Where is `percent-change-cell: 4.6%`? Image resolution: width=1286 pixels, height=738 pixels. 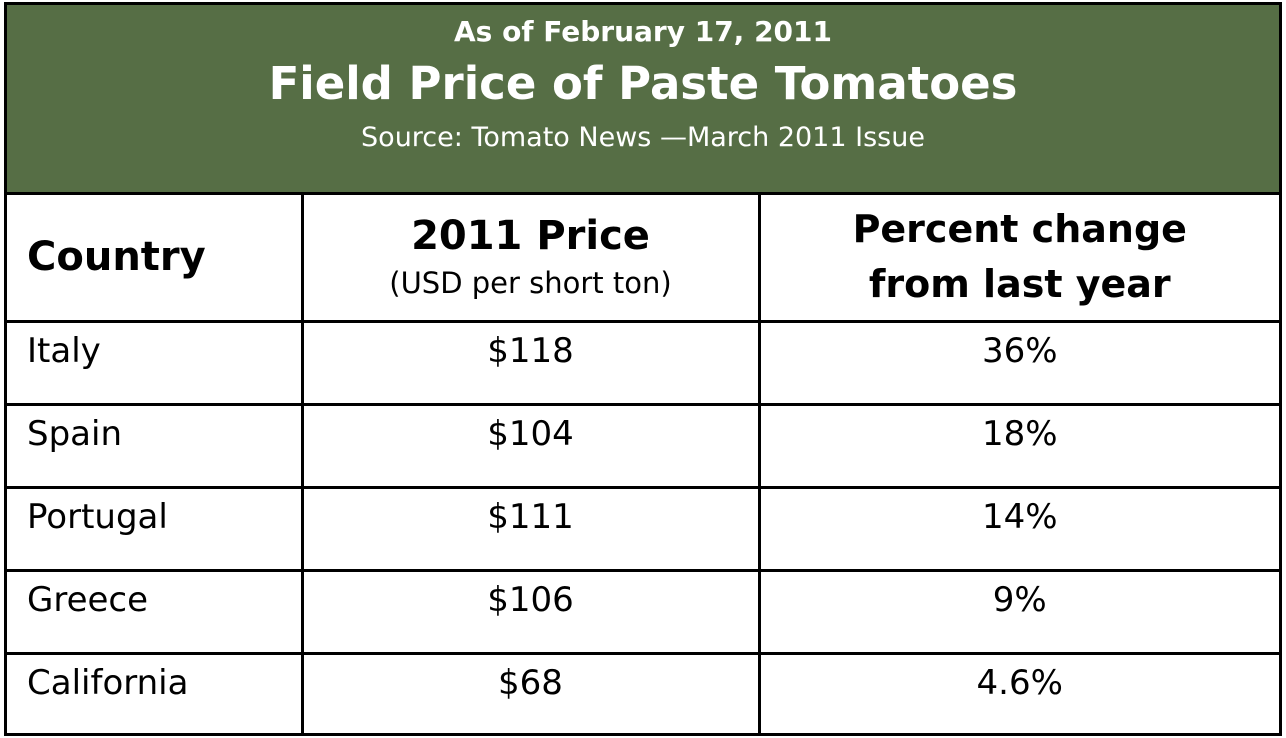 percent-change-cell: 4.6% is located at coordinates (1018, 693).